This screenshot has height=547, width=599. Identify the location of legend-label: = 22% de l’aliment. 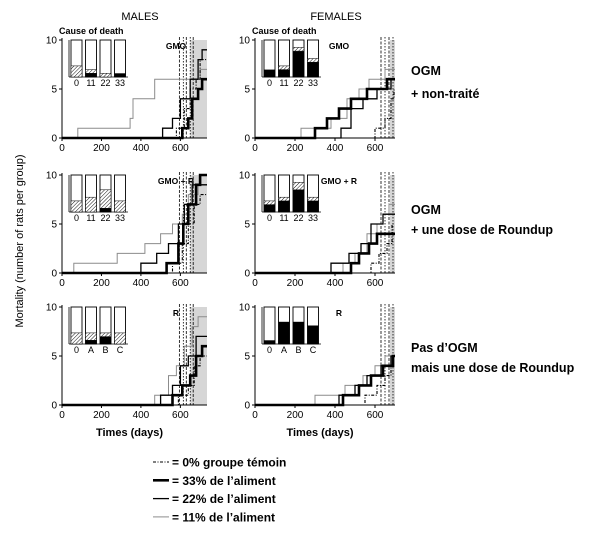
(224, 499).